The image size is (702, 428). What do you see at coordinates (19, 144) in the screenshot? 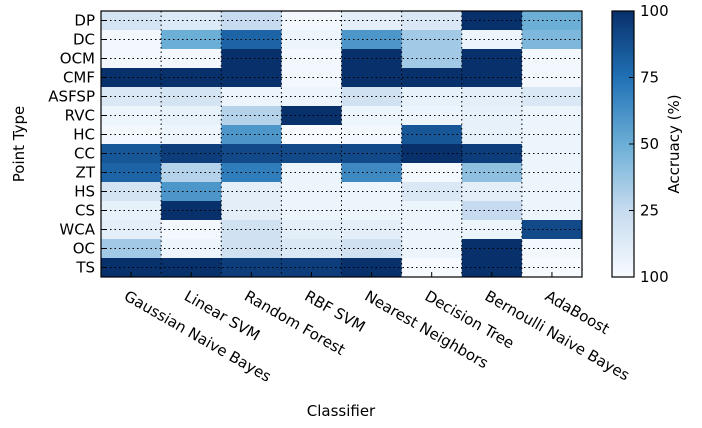
I see `y-axis-label: Point Type` at bounding box center [19, 144].